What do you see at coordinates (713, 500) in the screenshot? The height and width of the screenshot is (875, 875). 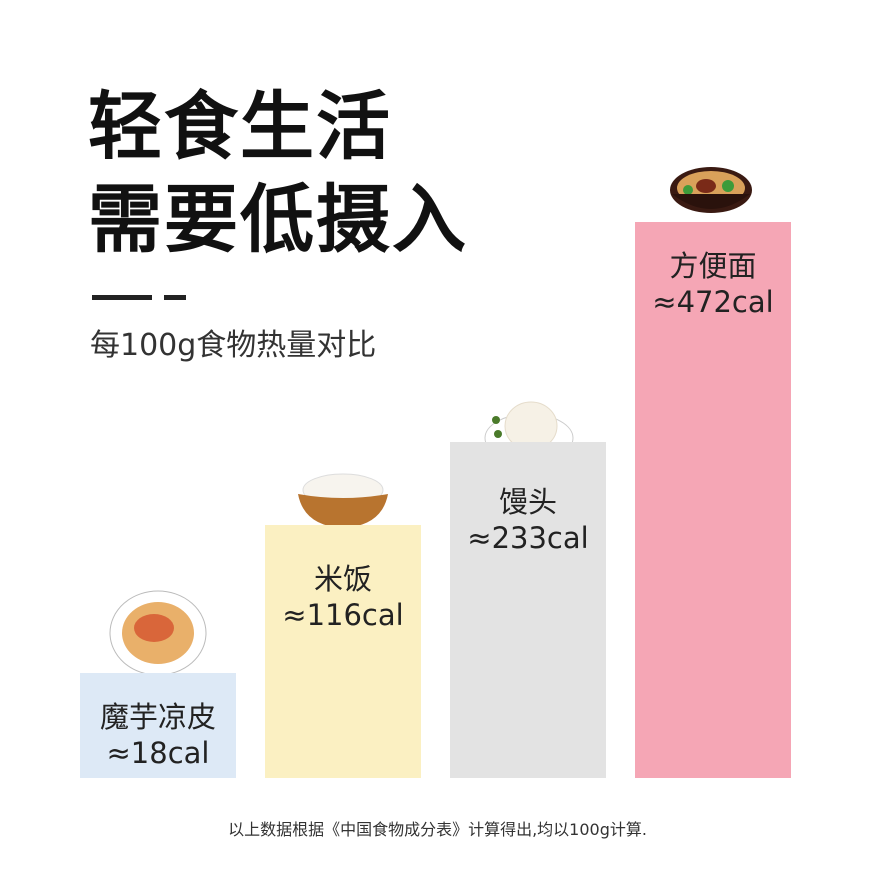 I see `bar: 方便面 ≈472cal` at bounding box center [713, 500].